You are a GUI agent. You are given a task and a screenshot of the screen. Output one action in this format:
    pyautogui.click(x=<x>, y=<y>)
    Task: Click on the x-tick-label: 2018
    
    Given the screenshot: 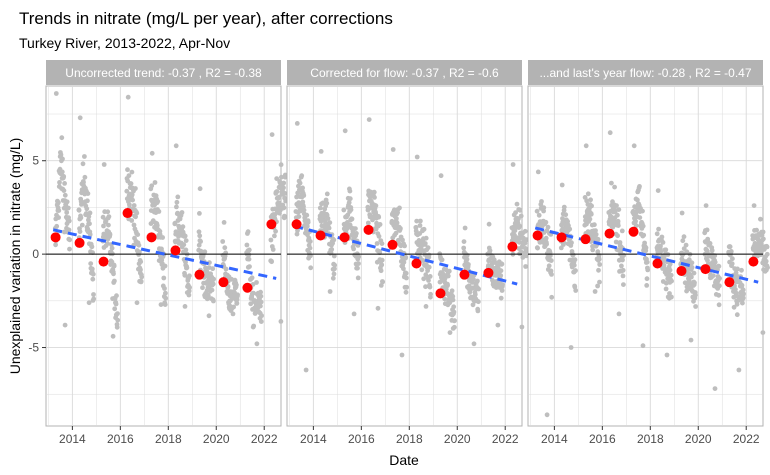 What is the action you would take?
    pyautogui.click(x=168, y=439)
    